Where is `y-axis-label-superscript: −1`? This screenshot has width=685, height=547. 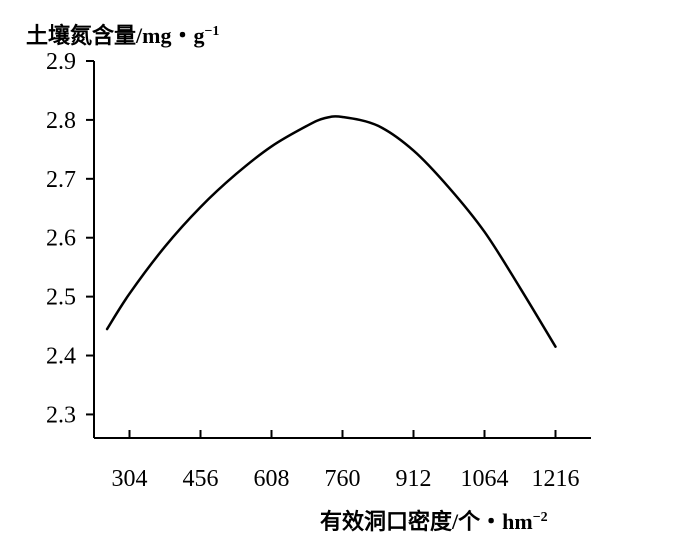
y-axis-label-superscript: −1 is located at coordinates (211, 31).